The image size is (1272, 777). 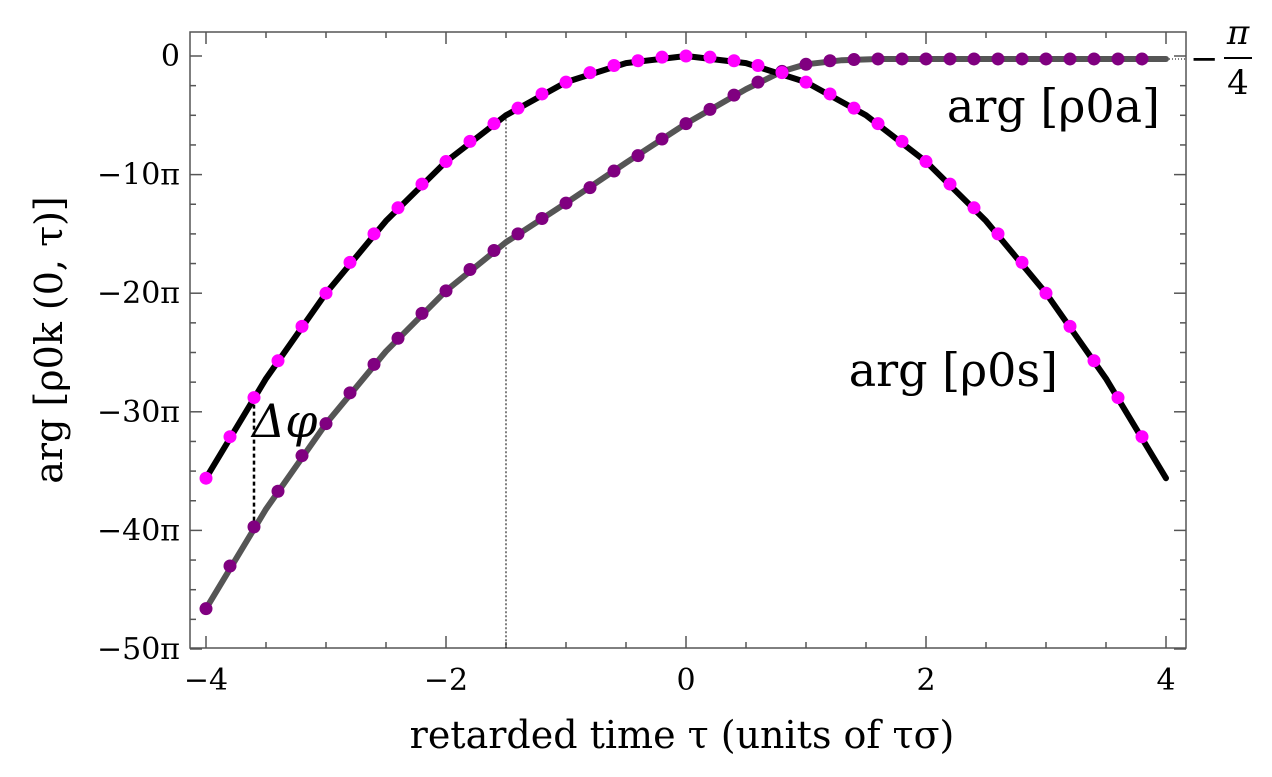 I want to click on rho-a-label: arg [ρ0a], so click(x=1053, y=106).